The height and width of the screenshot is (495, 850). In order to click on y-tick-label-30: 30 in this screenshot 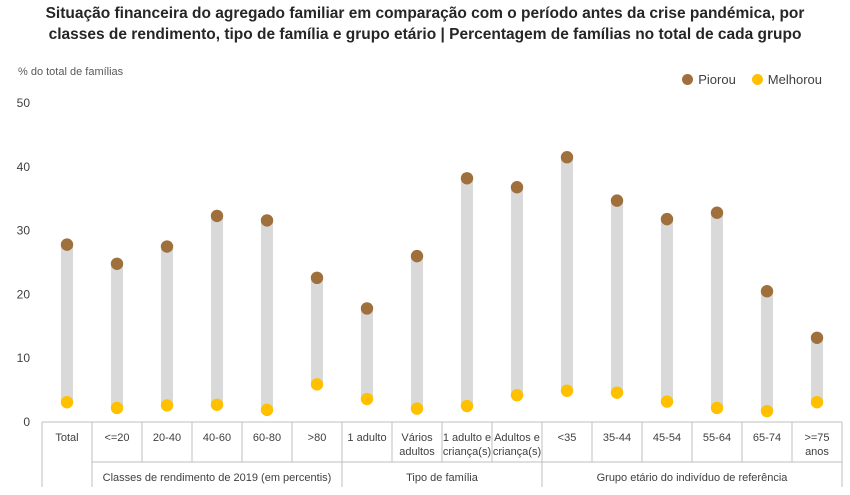, I will do `click(24, 231)`.